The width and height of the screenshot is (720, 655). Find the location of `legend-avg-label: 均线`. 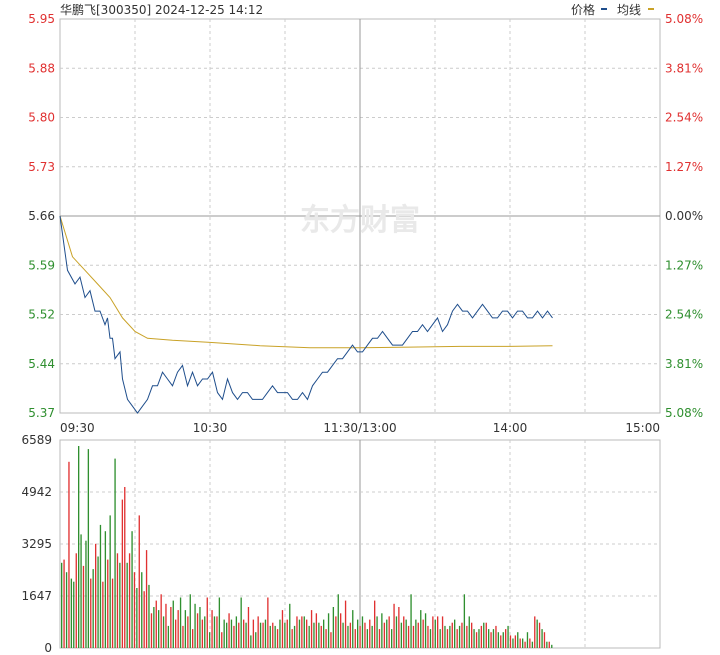

legend-avg-label: 均线 is located at coordinates (629, 10).